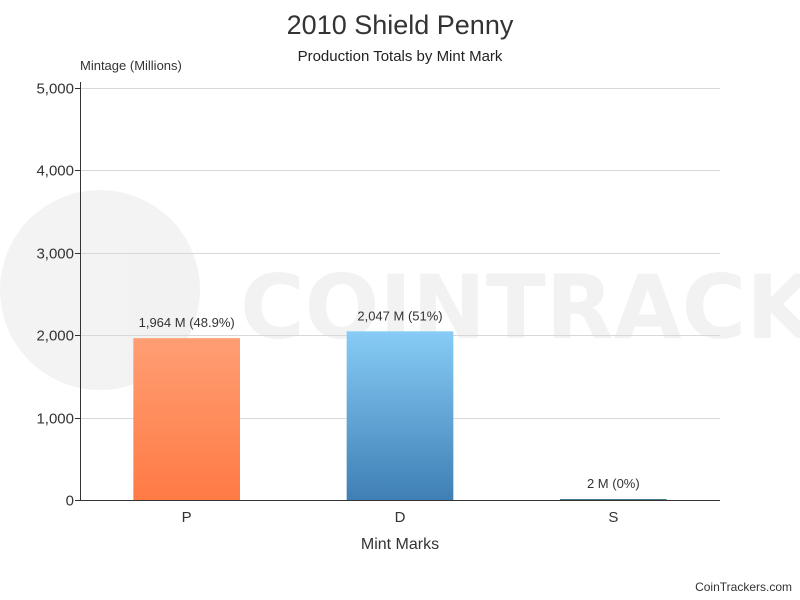 The width and height of the screenshot is (800, 600). I want to click on x-axis-label: Mint Marks, so click(400, 544).